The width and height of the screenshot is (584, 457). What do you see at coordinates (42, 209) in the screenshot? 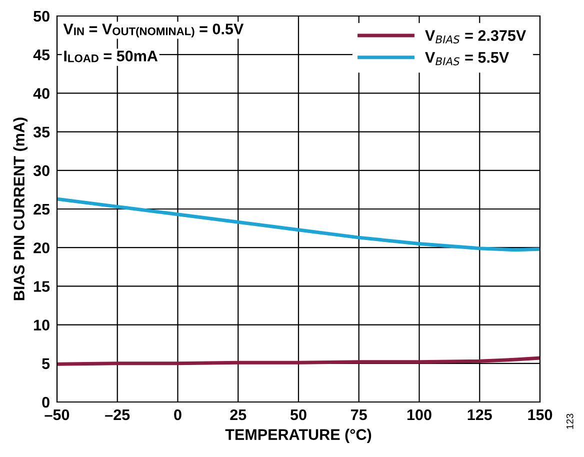
I see `y-tick-label: 25` at bounding box center [42, 209].